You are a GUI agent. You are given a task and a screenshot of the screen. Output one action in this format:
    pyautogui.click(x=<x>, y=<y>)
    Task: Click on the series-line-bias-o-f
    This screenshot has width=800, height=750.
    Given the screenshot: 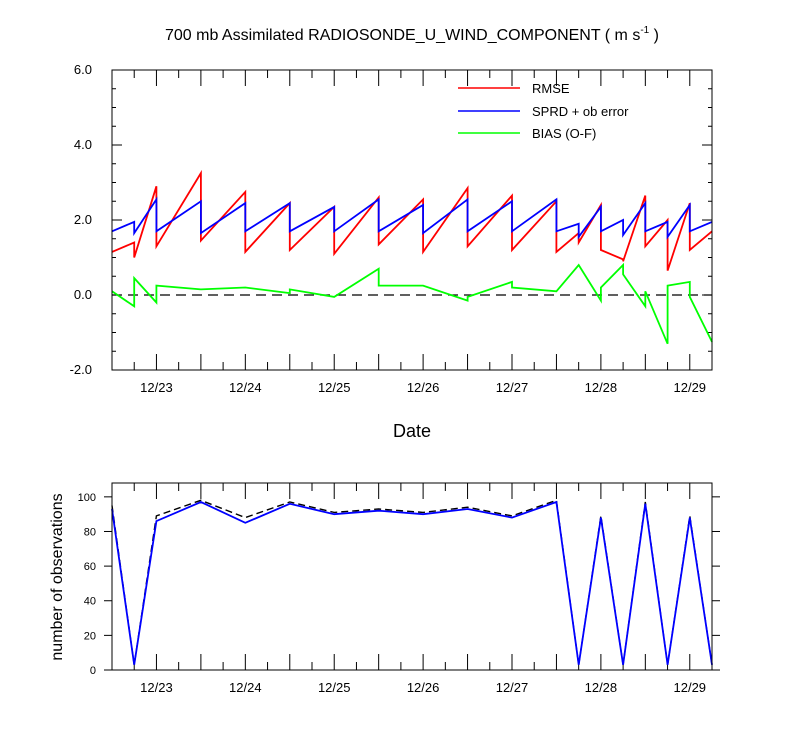 What is the action you would take?
    pyautogui.click(x=412, y=303)
    